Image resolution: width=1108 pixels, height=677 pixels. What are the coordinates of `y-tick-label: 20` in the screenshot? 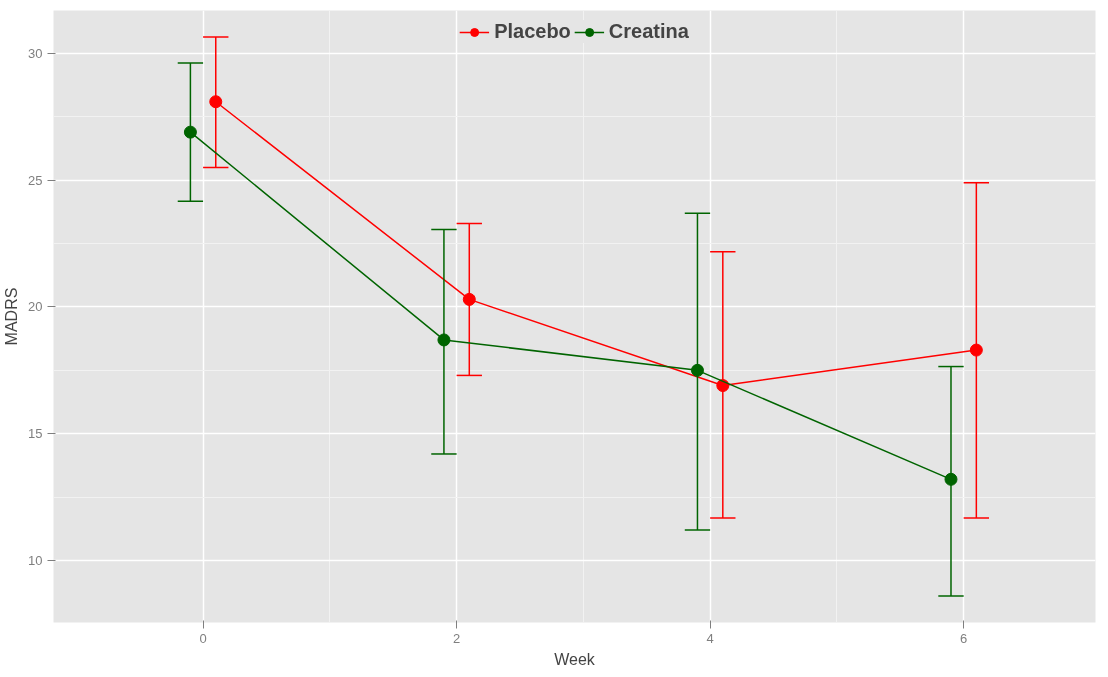 It's located at (35, 307).